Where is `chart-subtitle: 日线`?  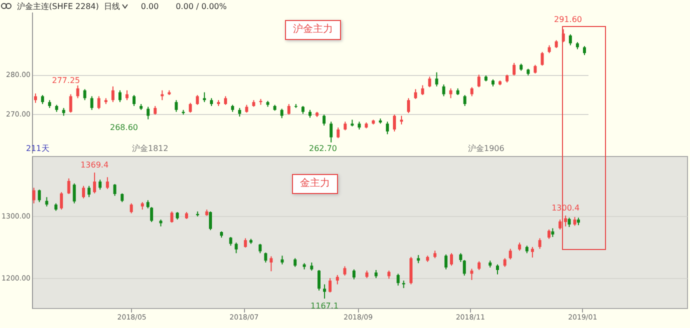 chart-subtitle: 日线 is located at coordinates (112, 6).